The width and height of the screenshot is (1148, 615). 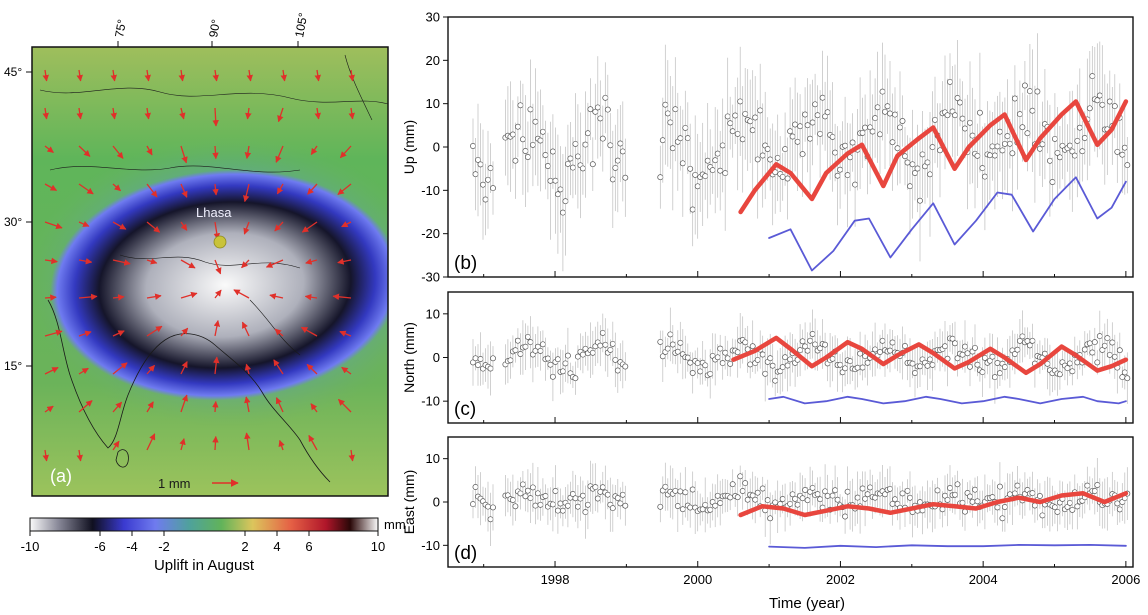 I want to click on y-tick-label: 10, so click(x=433, y=458).